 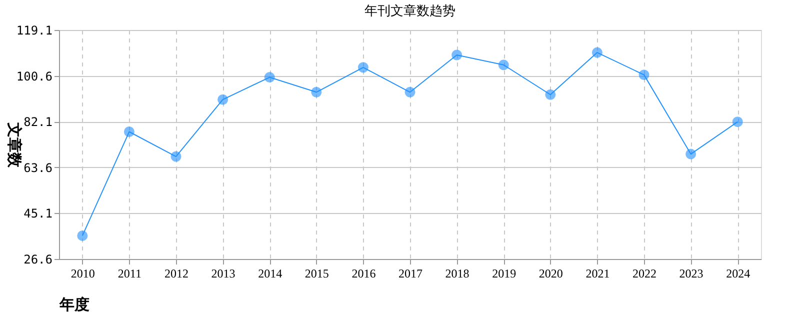 What do you see at coordinates (38, 259) in the screenshot?
I see `y-tick-label: 26.6` at bounding box center [38, 259].